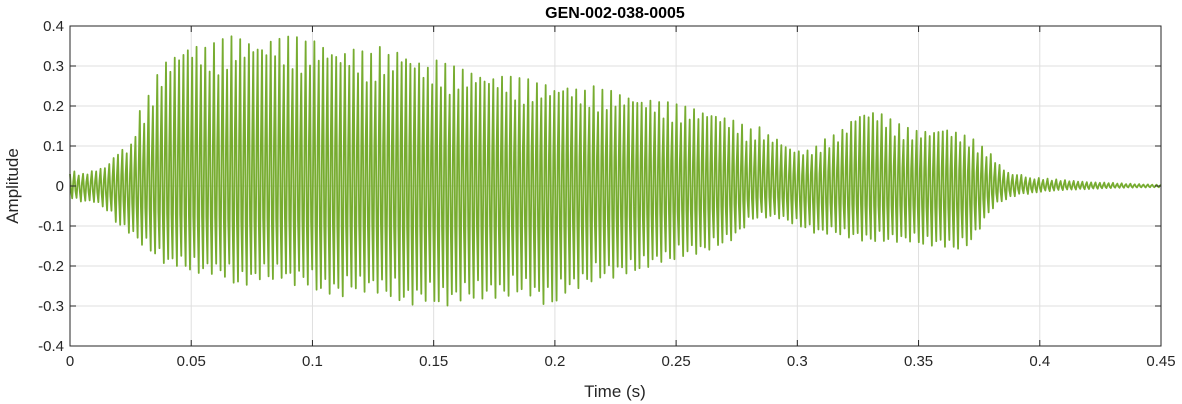  I want to click on x-tick-label: 0.05, so click(191, 361).